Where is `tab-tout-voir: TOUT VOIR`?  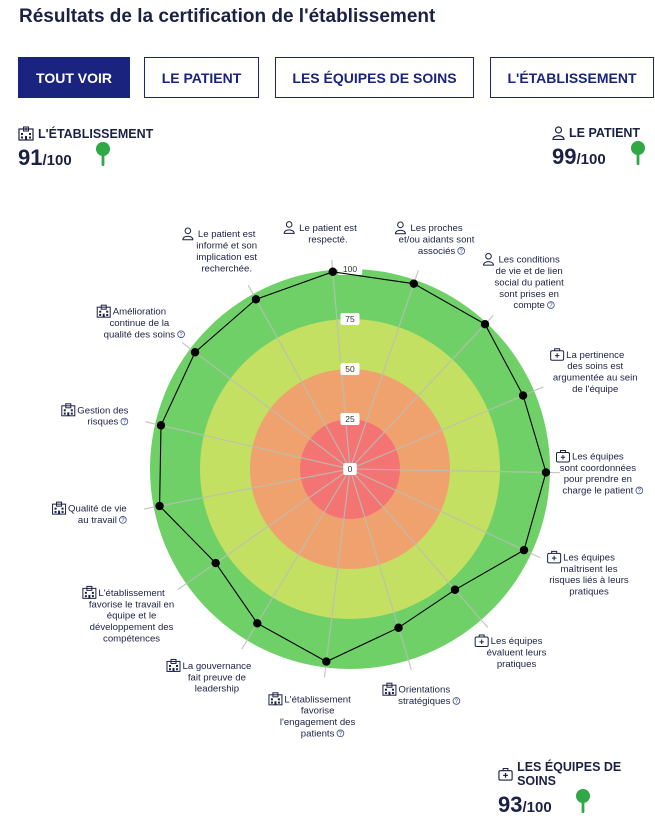 tab-tout-voir: TOUT VOIR is located at coordinates (74, 77).